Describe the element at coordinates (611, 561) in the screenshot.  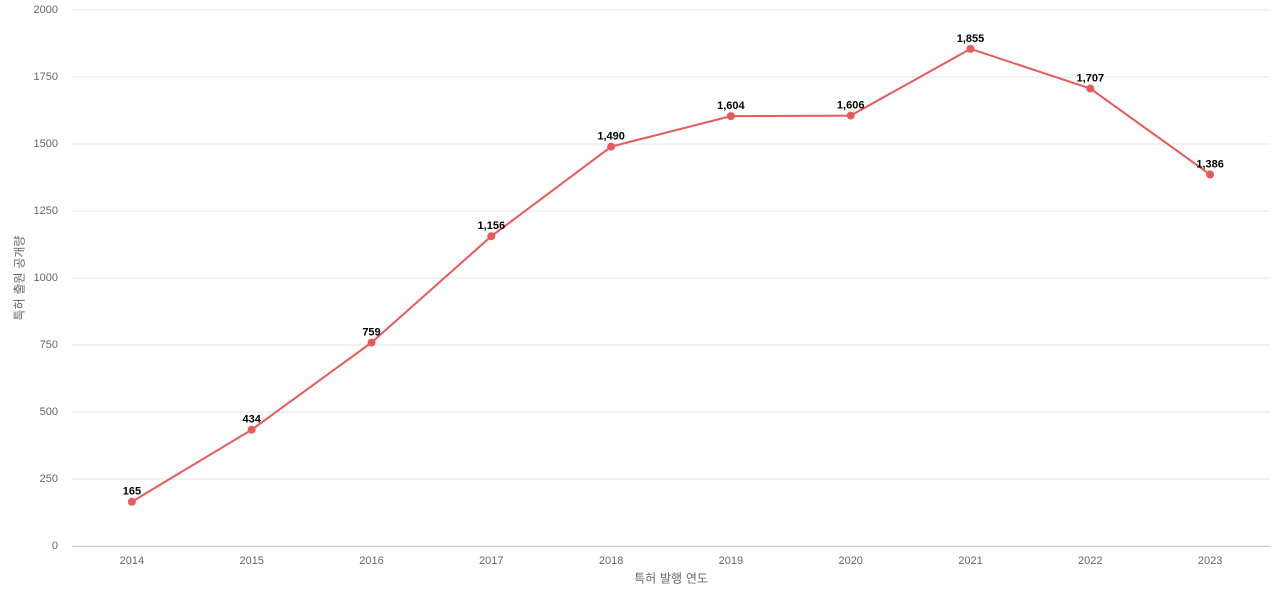
I see `x-tick-label: 2018` at that location.